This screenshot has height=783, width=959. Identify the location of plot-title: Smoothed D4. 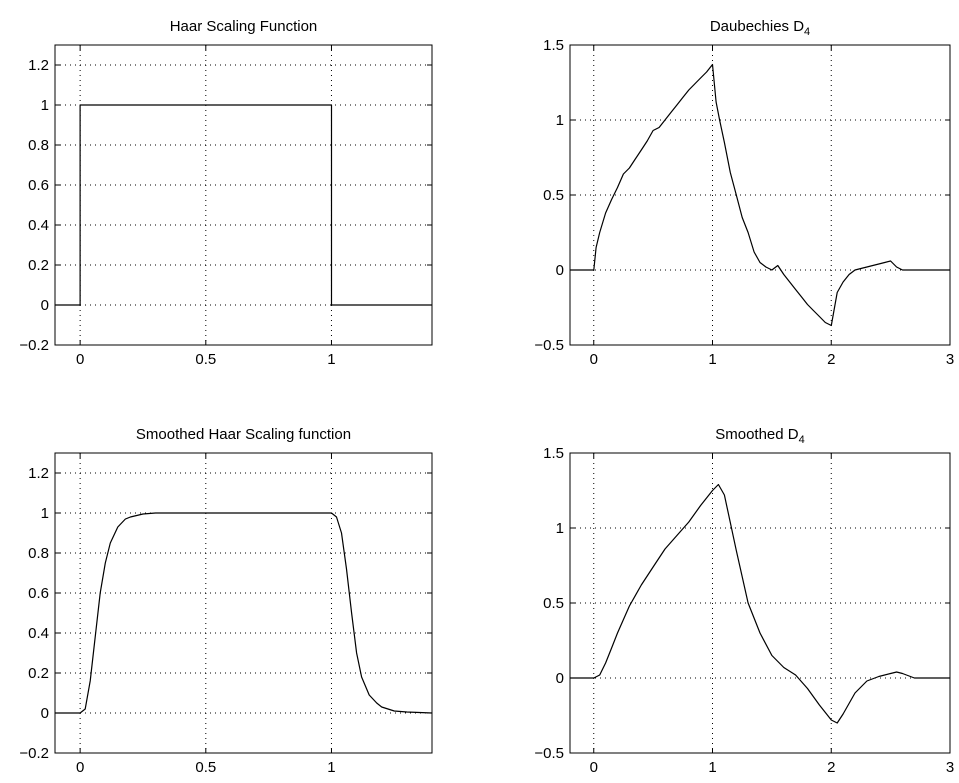
(760, 436).